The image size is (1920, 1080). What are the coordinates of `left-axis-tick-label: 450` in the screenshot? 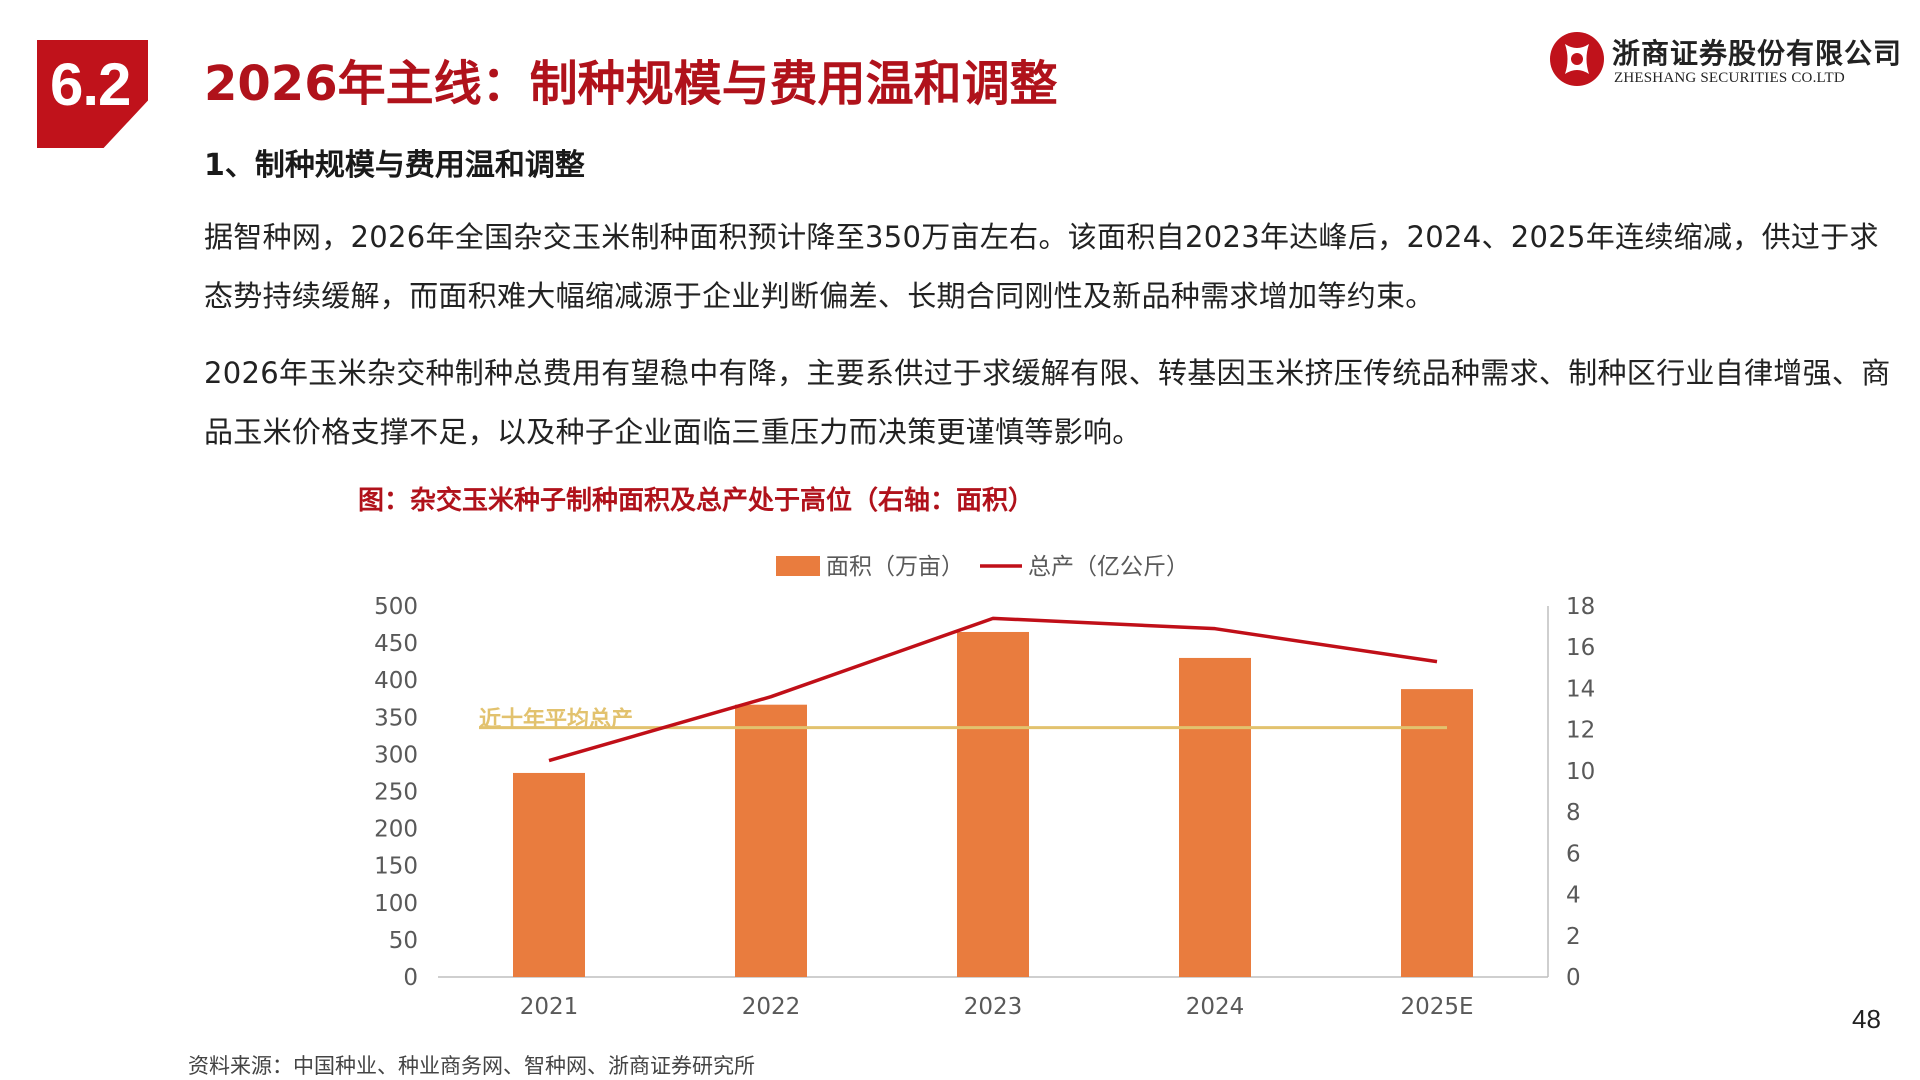 It's located at (396, 644).